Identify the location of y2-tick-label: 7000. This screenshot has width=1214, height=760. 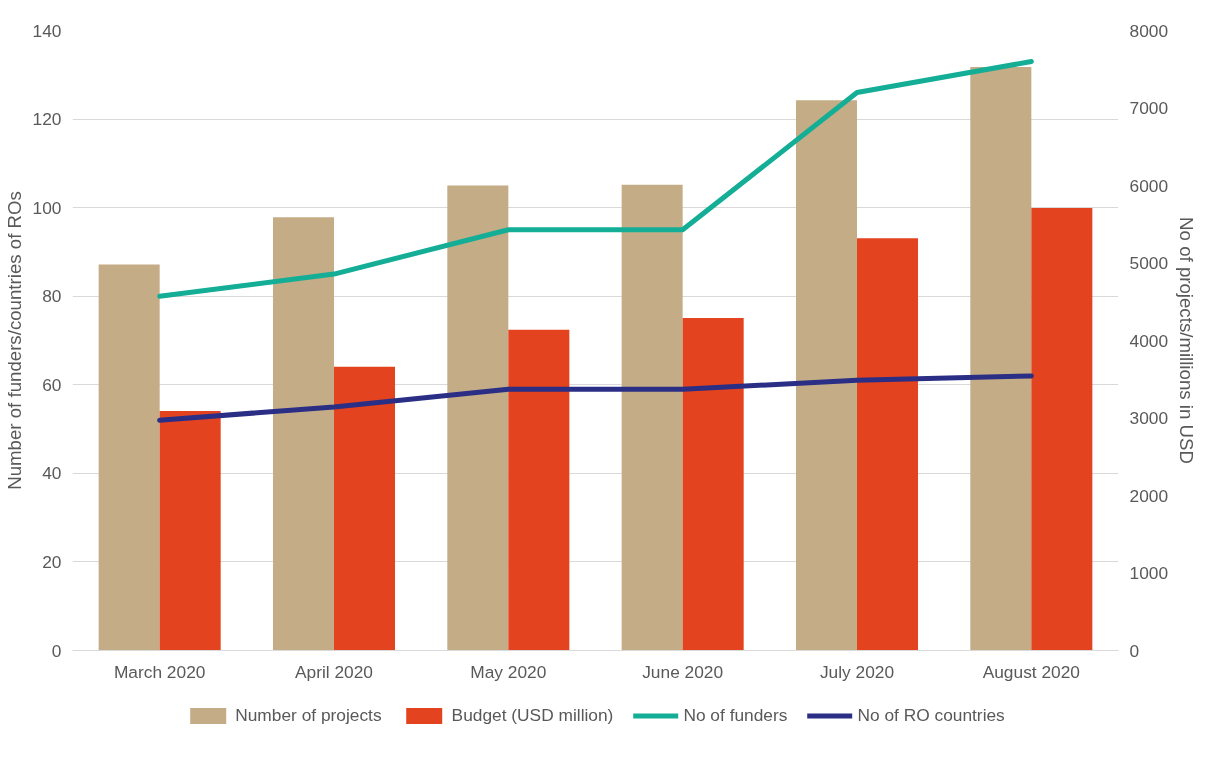
(1149, 108).